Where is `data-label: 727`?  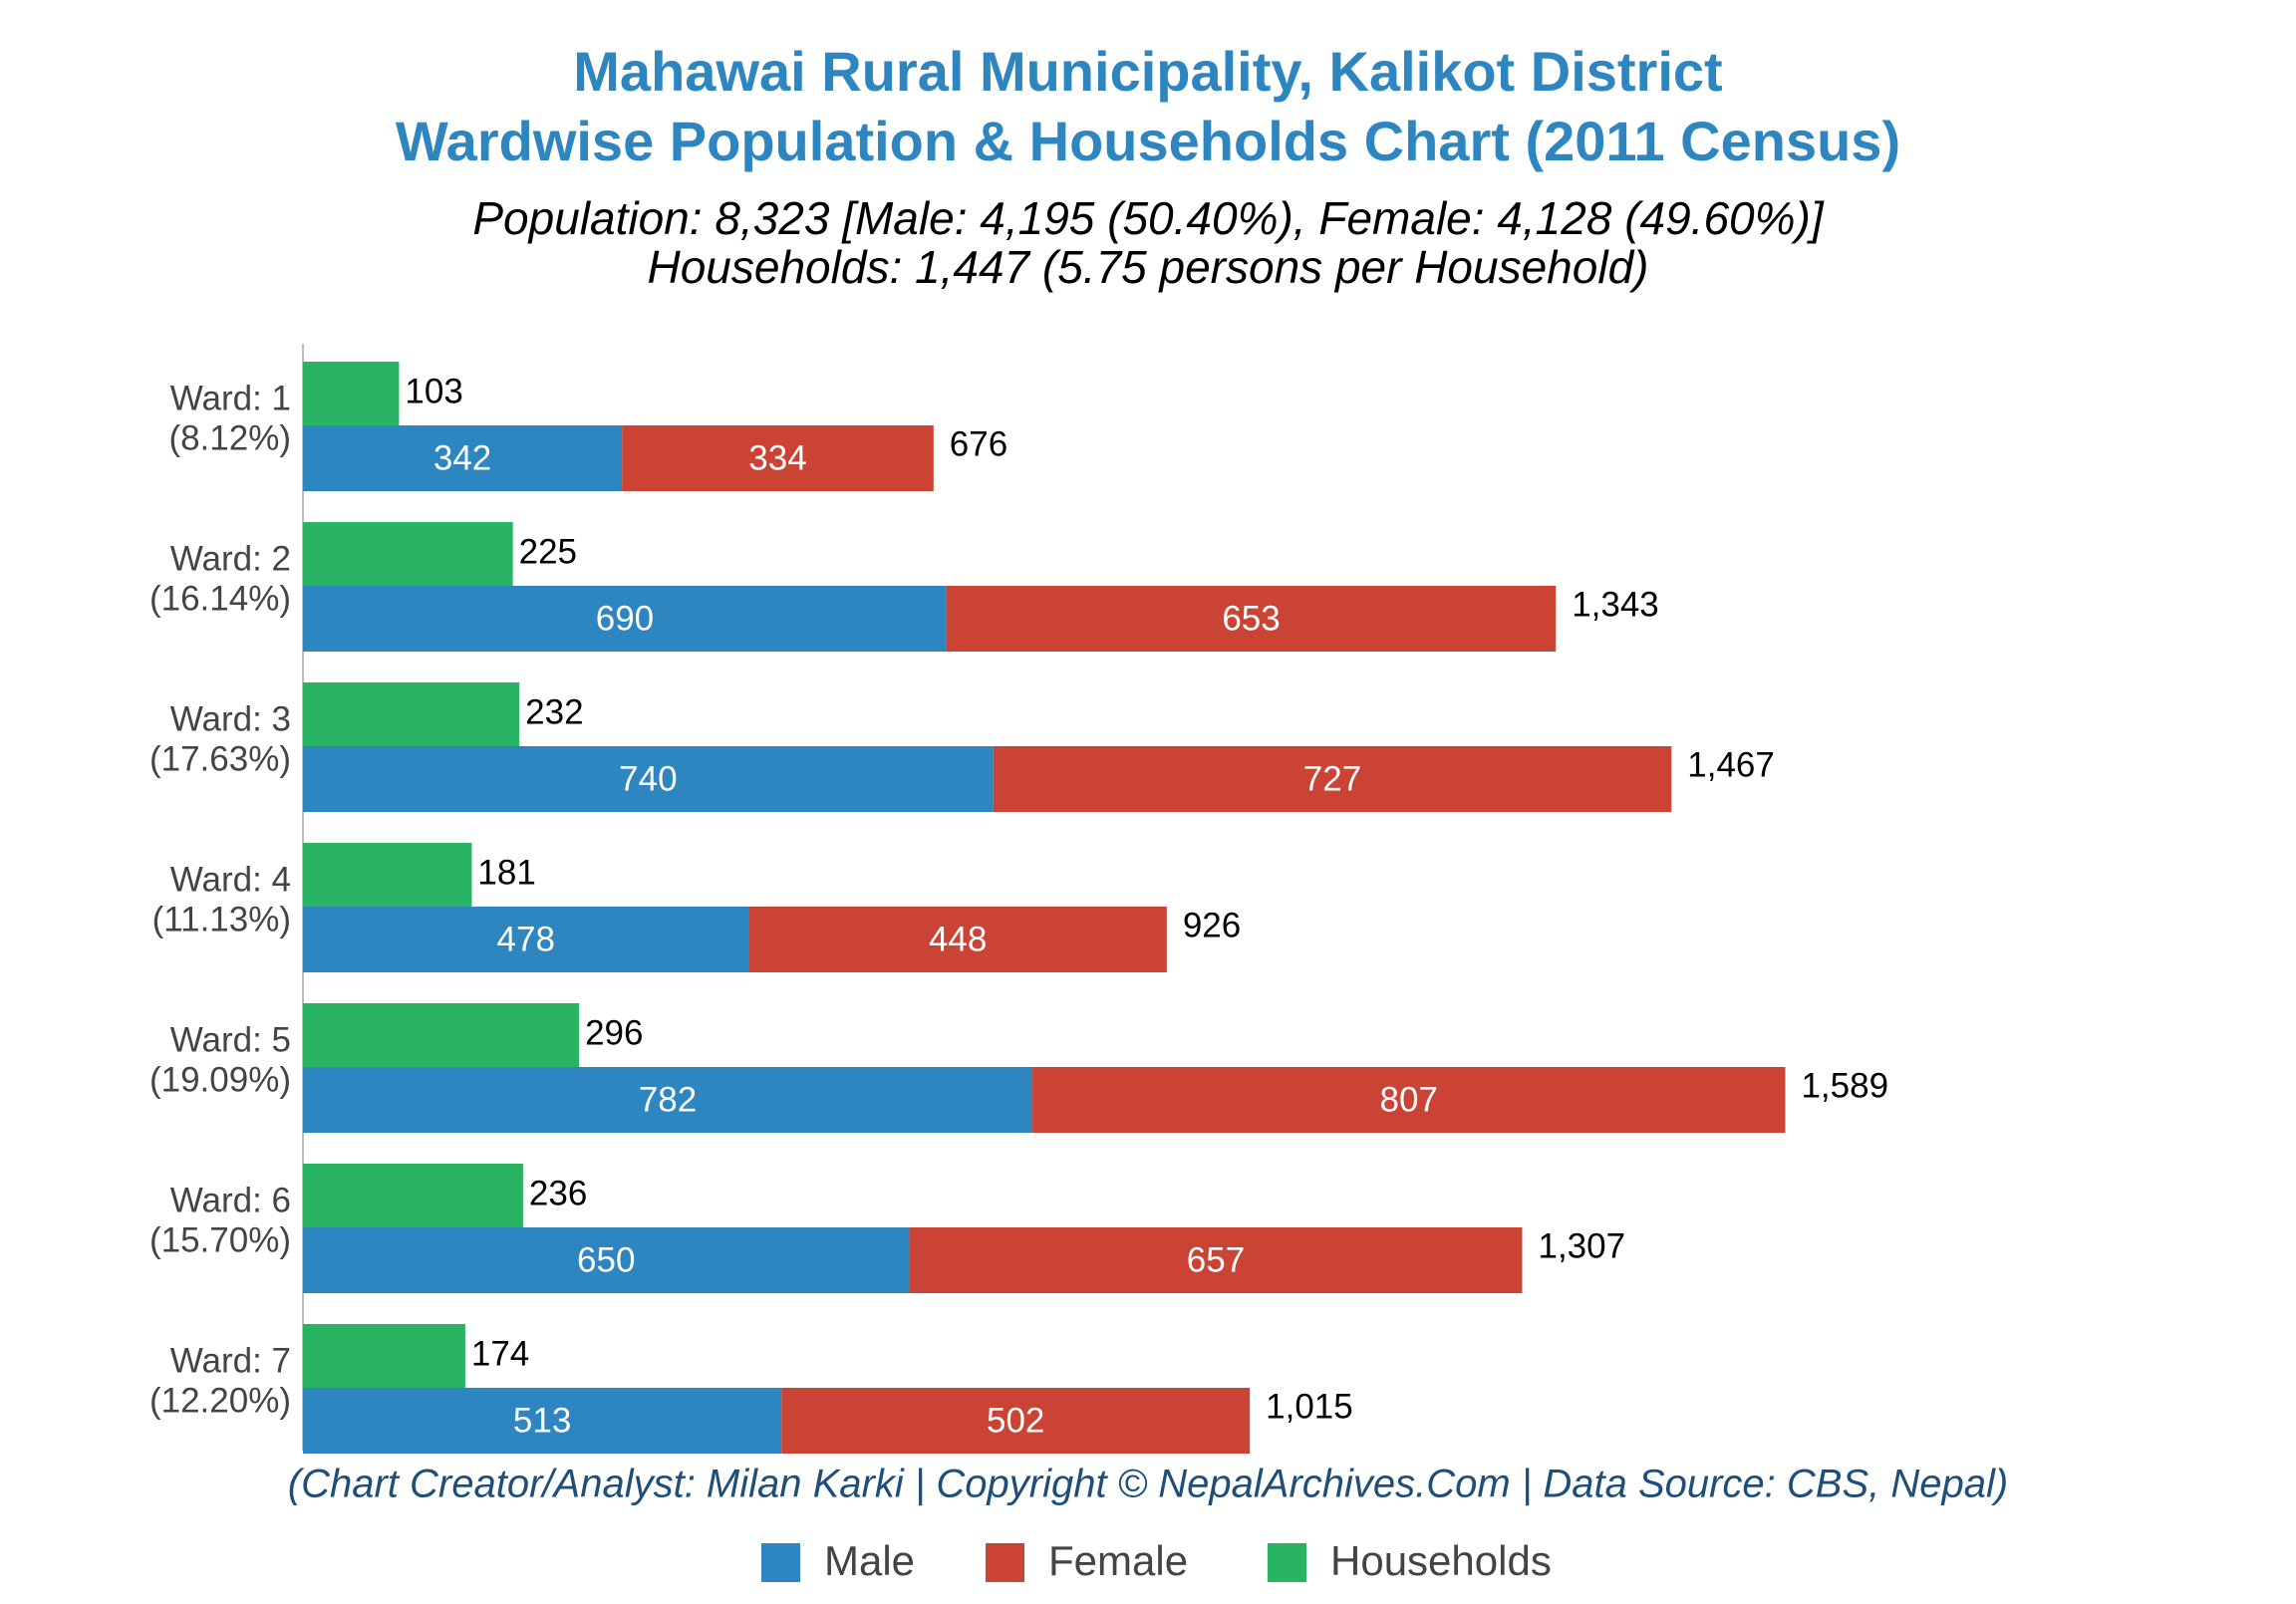
data-label: 727 is located at coordinates (1332, 778).